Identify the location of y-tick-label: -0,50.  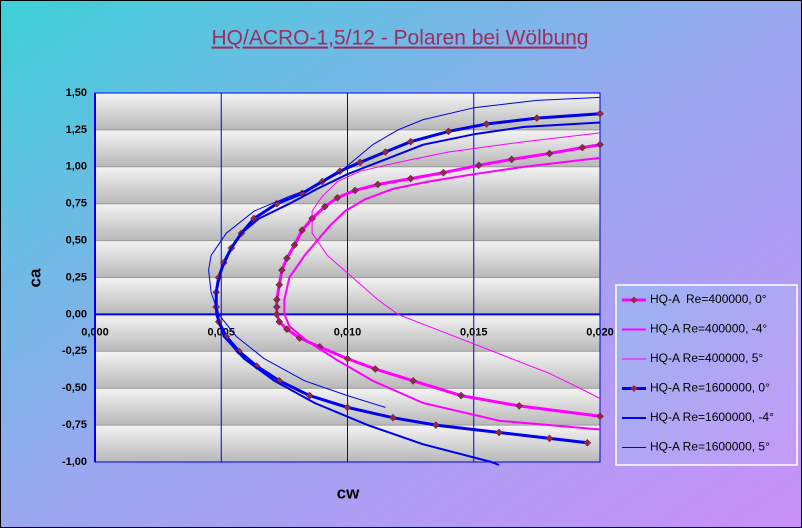
(74, 388).